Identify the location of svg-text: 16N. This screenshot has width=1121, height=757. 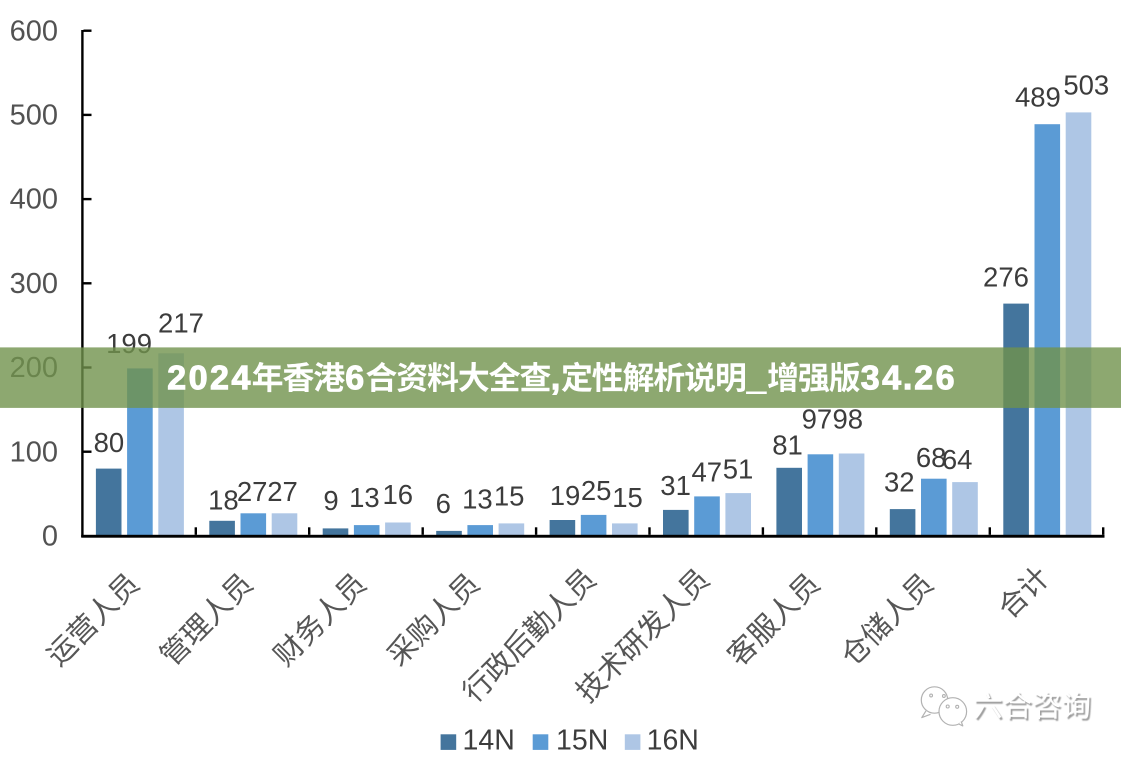
(673, 741).